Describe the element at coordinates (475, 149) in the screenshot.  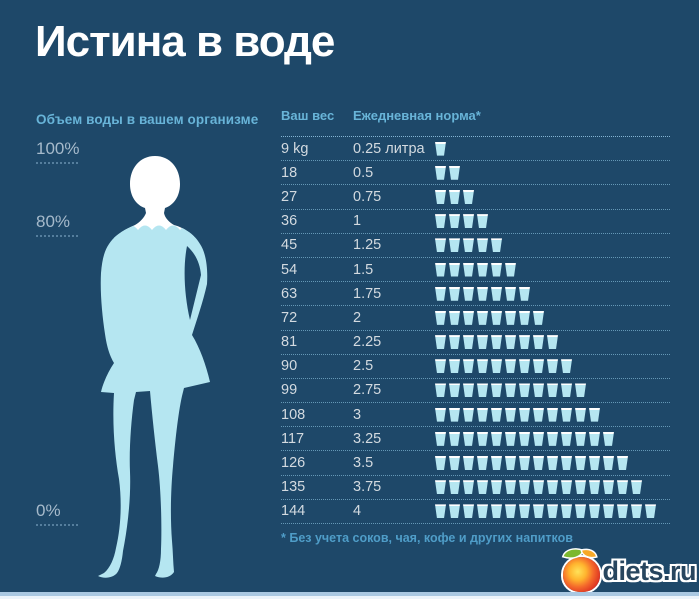
I see `table-row: 9 kg 0.25 литра` at that location.